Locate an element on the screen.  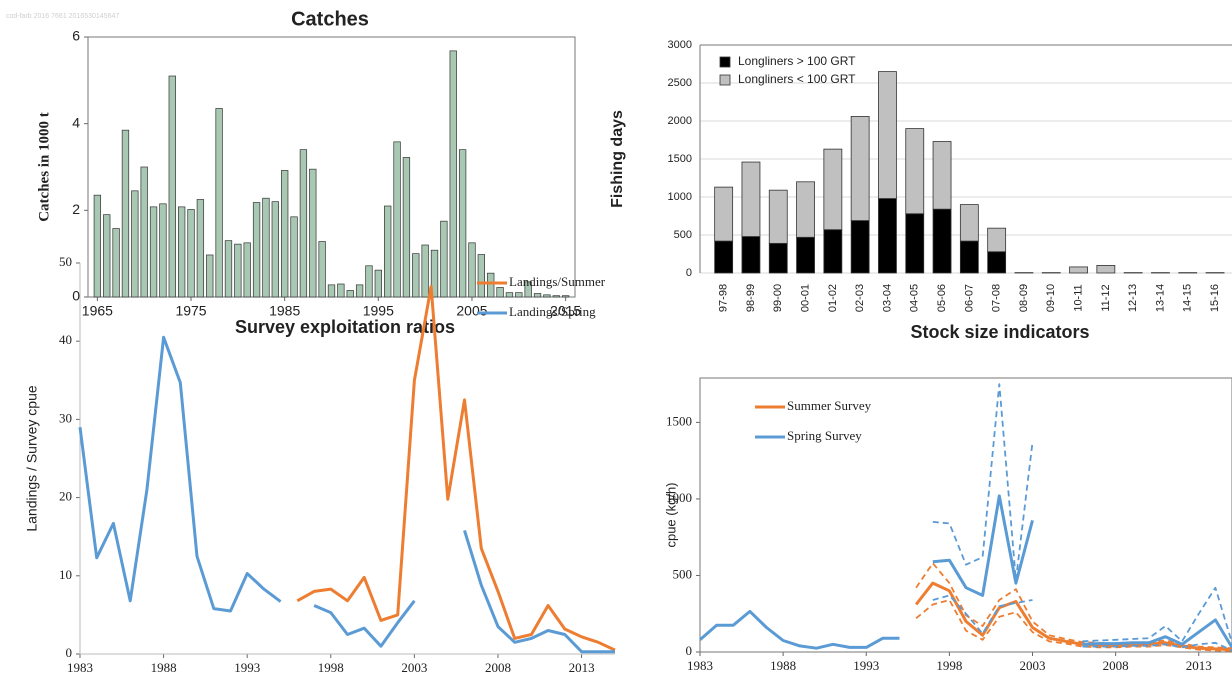
x-tick-label: 2003 is located at coordinates (1033, 665).